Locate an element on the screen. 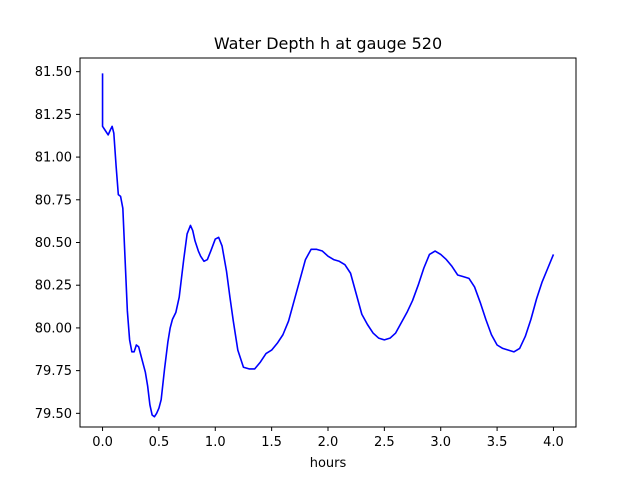 The height and width of the screenshot is (480, 640). x-tick-label: 2.5 is located at coordinates (384, 442).